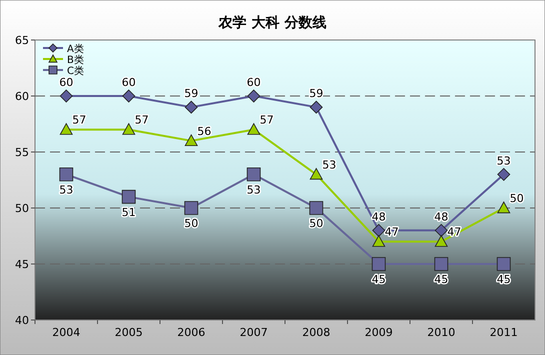 The height and width of the screenshot is (355, 545). Describe the element at coordinates (75, 60) in the screenshot. I see `legend-label: B类` at that location.